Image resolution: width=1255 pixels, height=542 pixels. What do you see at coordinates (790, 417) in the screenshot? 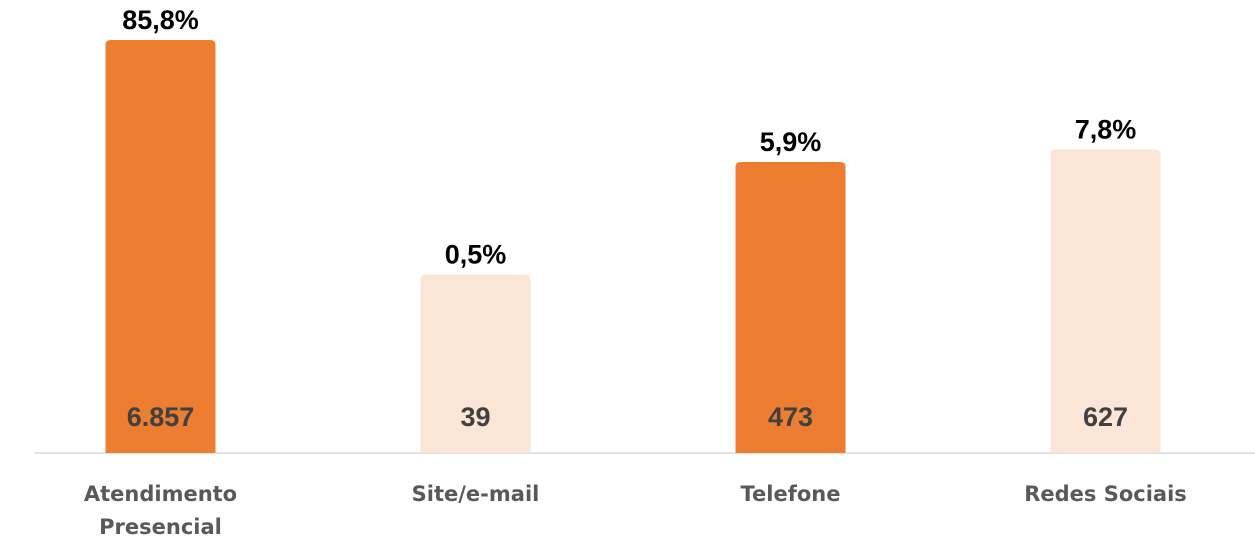
I see `count-label: 473` at bounding box center [790, 417].